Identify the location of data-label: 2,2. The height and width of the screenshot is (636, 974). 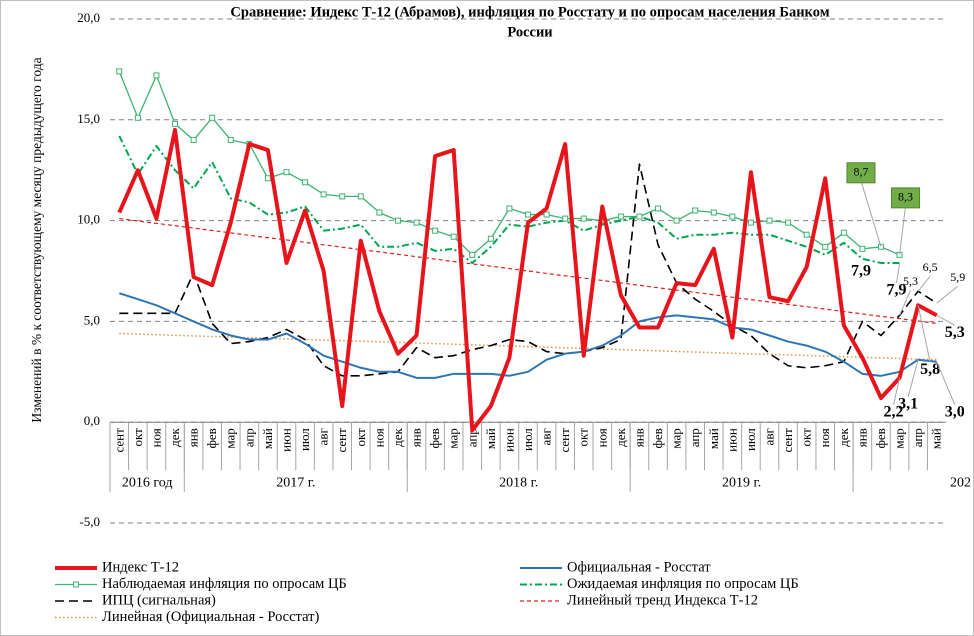
(894, 412).